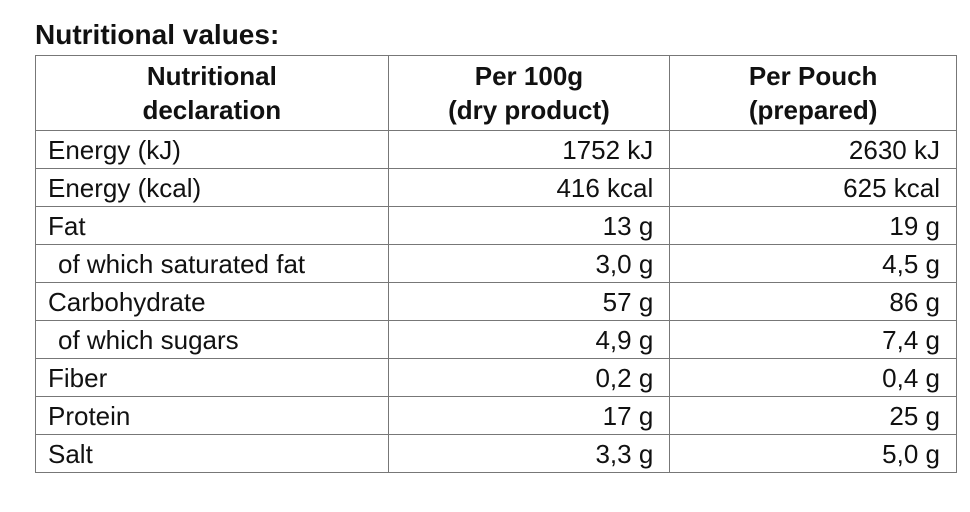  What do you see at coordinates (529, 225) in the screenshot?
I see `value-cell: 13 g` at bounding box center [529, 225].